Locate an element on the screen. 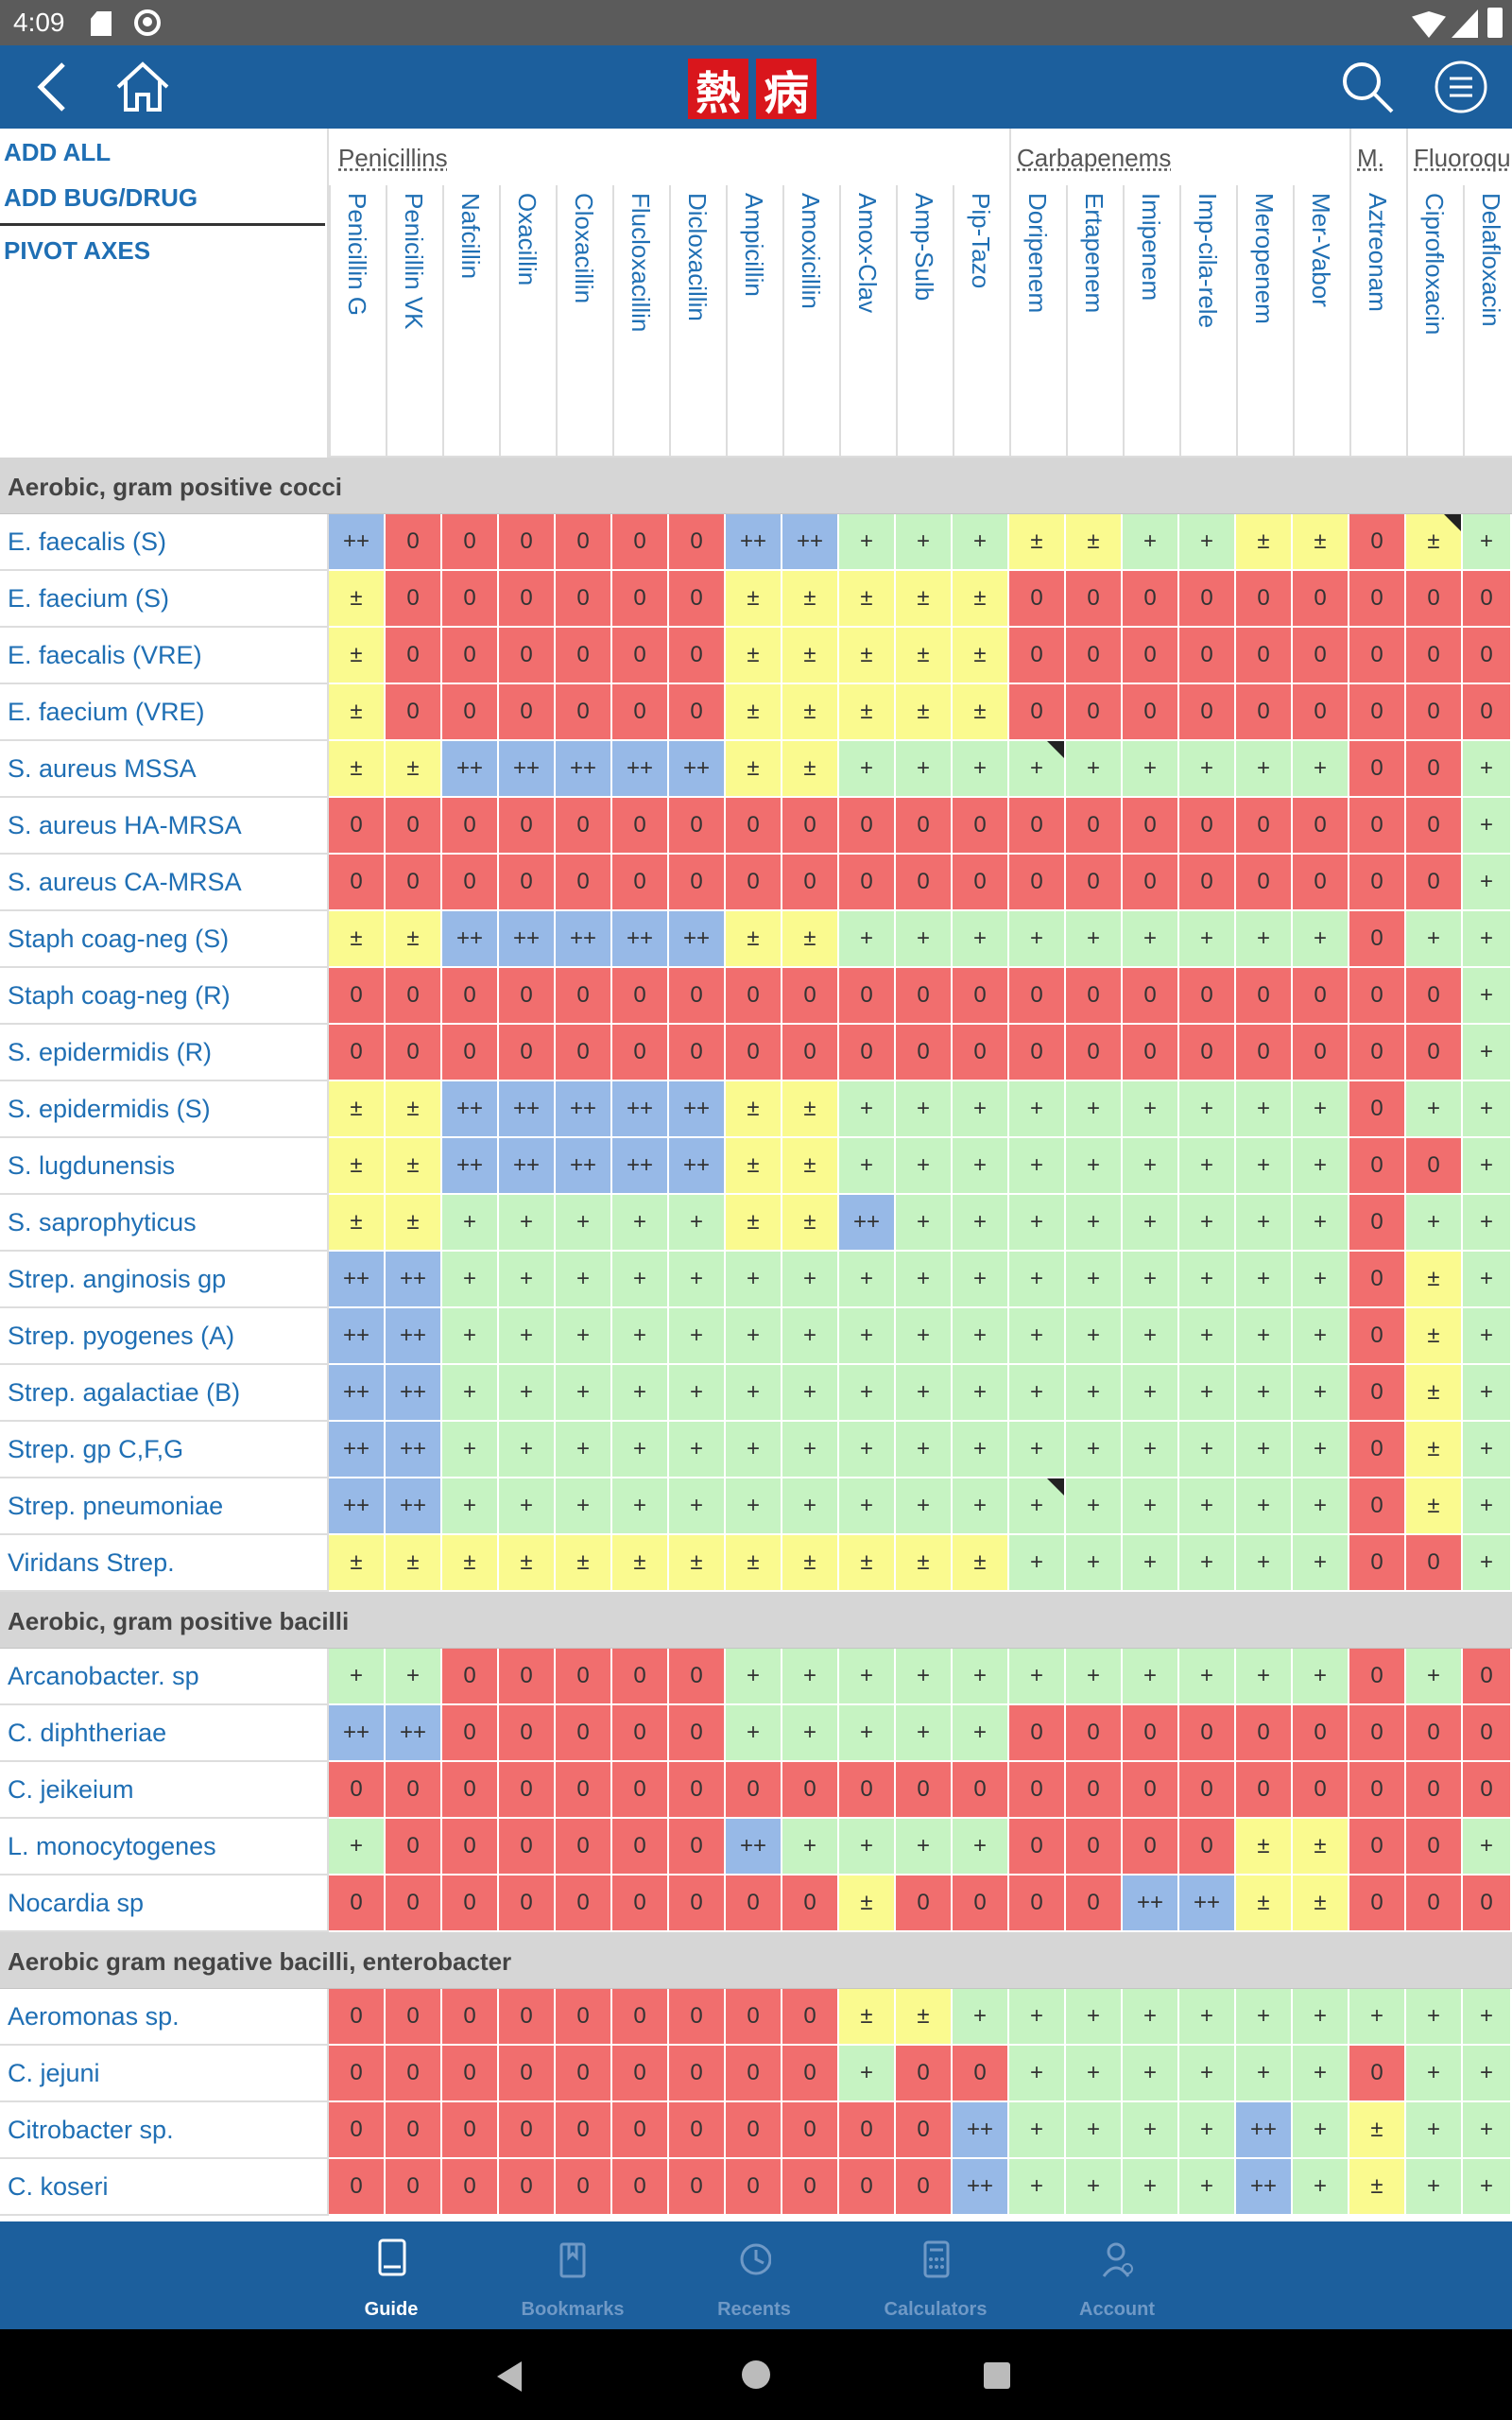 The width and height of the screenshot is (1512, 2420). system-recents-icon is located at coordinates (997, 2375).